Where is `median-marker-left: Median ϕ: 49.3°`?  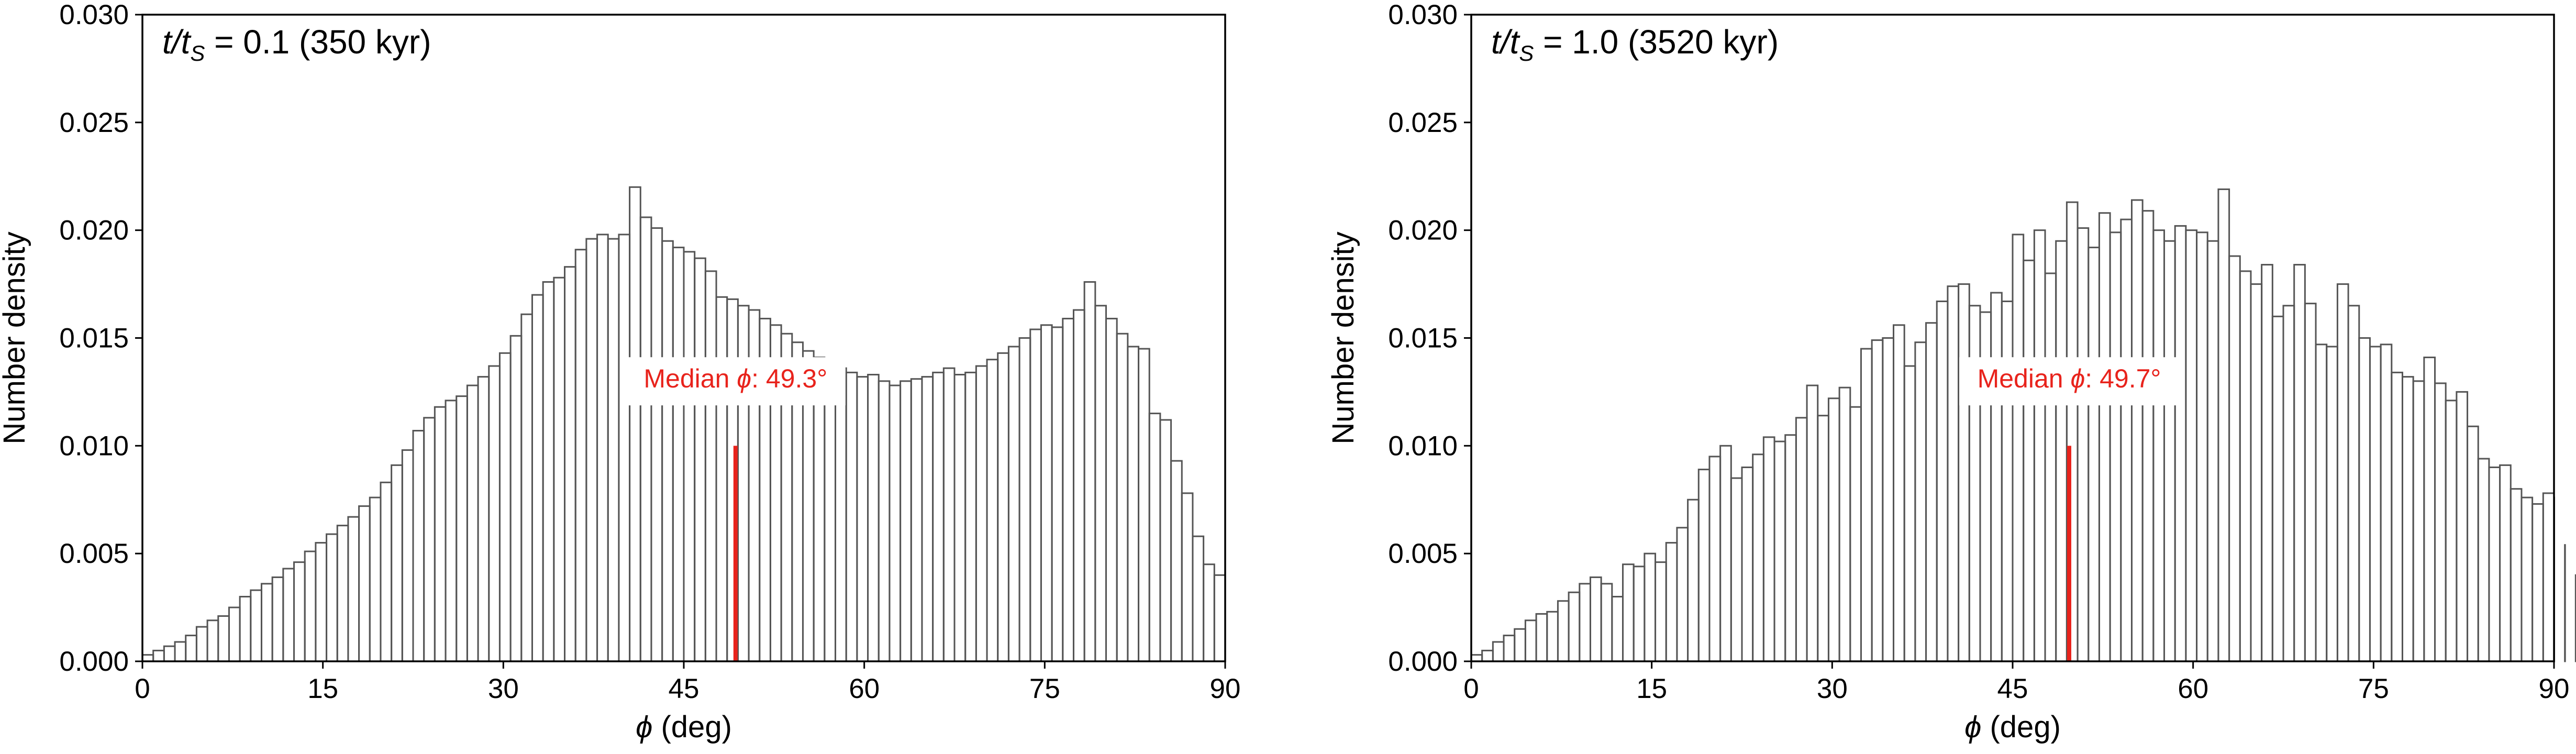
median-marker-left: Median ϕ: 49.3° is located at coordinates (735, 509).